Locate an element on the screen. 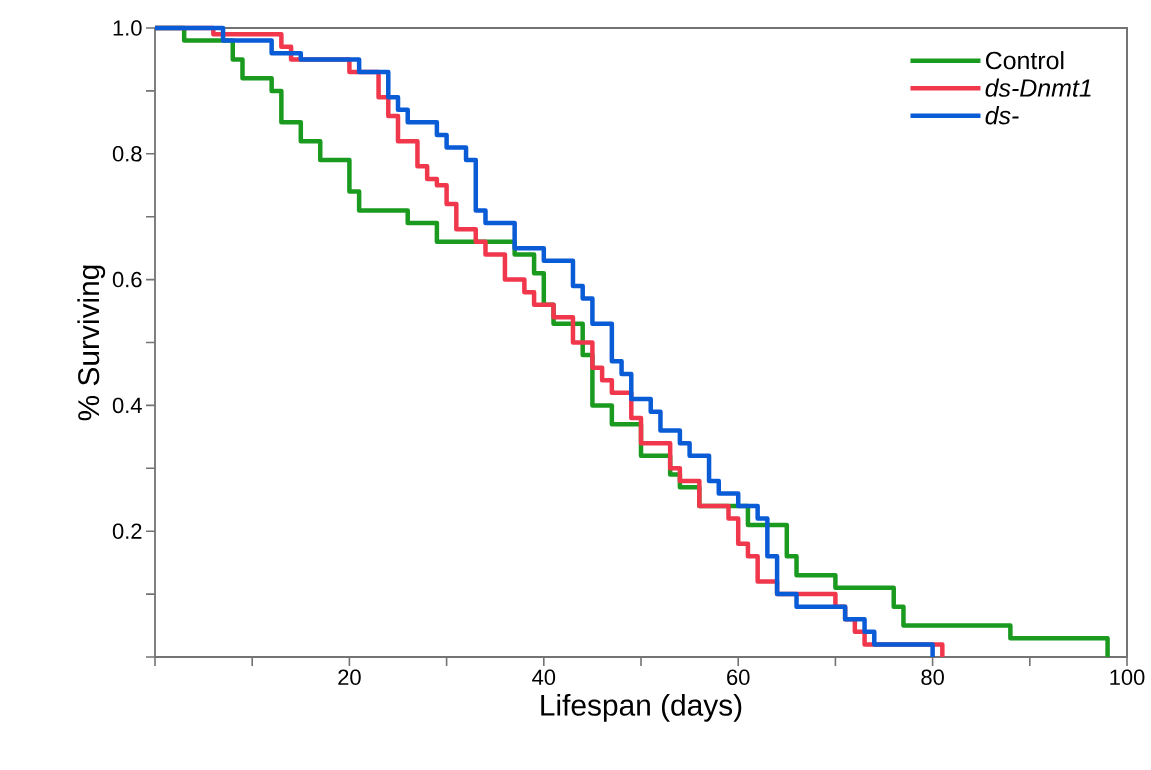 This screenshot has height=770, width=1151. x-tick-label: 40 is located at coordinates (544, 677).